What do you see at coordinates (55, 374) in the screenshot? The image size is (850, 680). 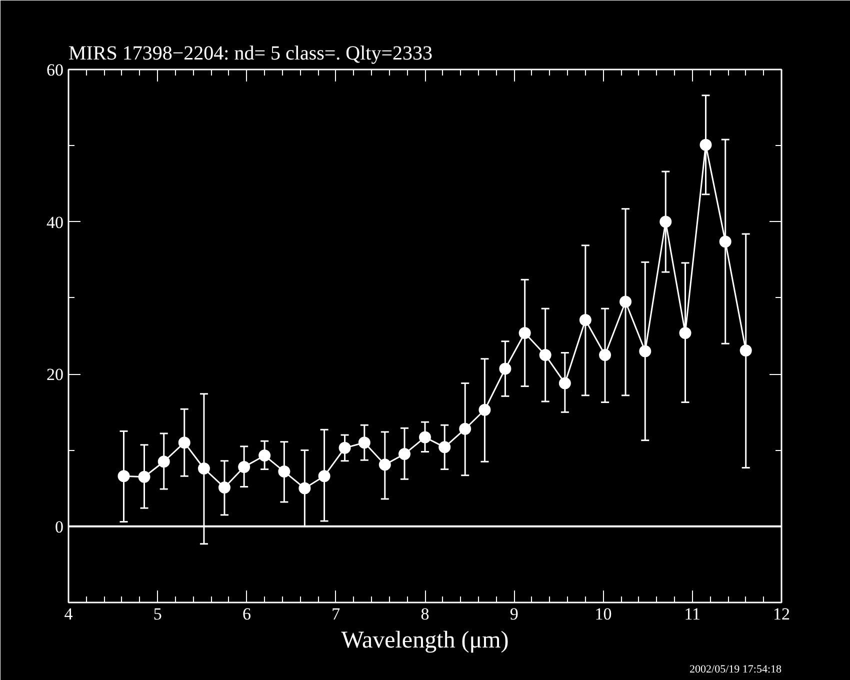 I see `y-tick-label: 20` at bounding box center [55, 374].